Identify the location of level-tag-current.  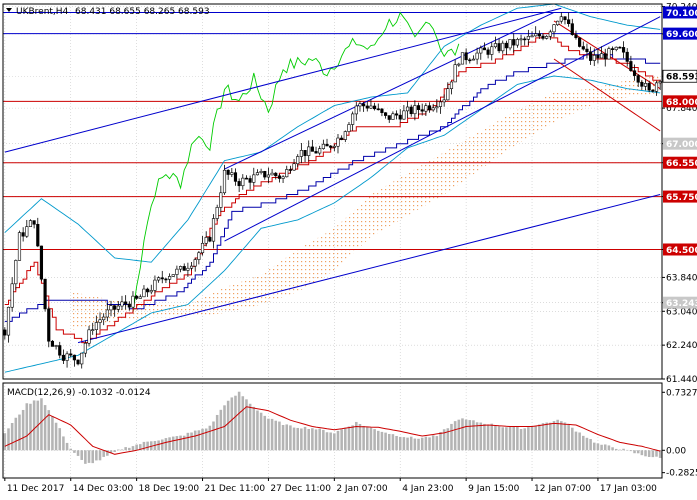
(679, 76).